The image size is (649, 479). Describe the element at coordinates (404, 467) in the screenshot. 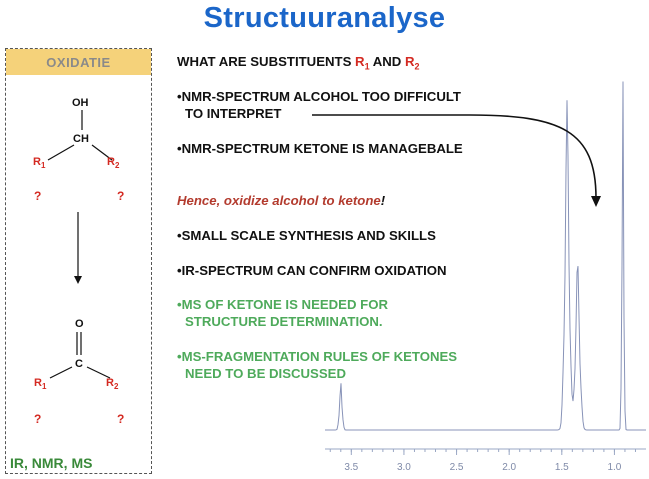

I see `tick-label: 3.0` at that location.